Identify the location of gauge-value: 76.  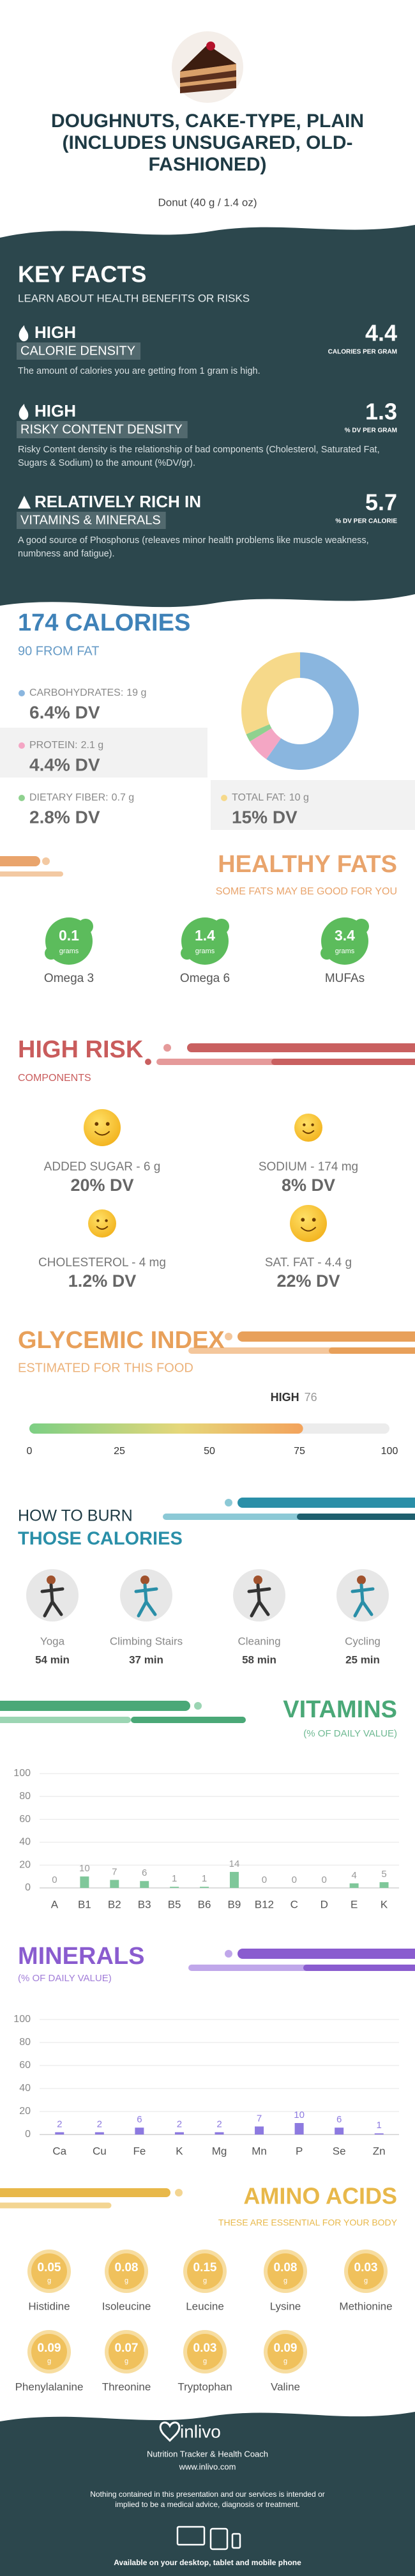
(311, 1397).